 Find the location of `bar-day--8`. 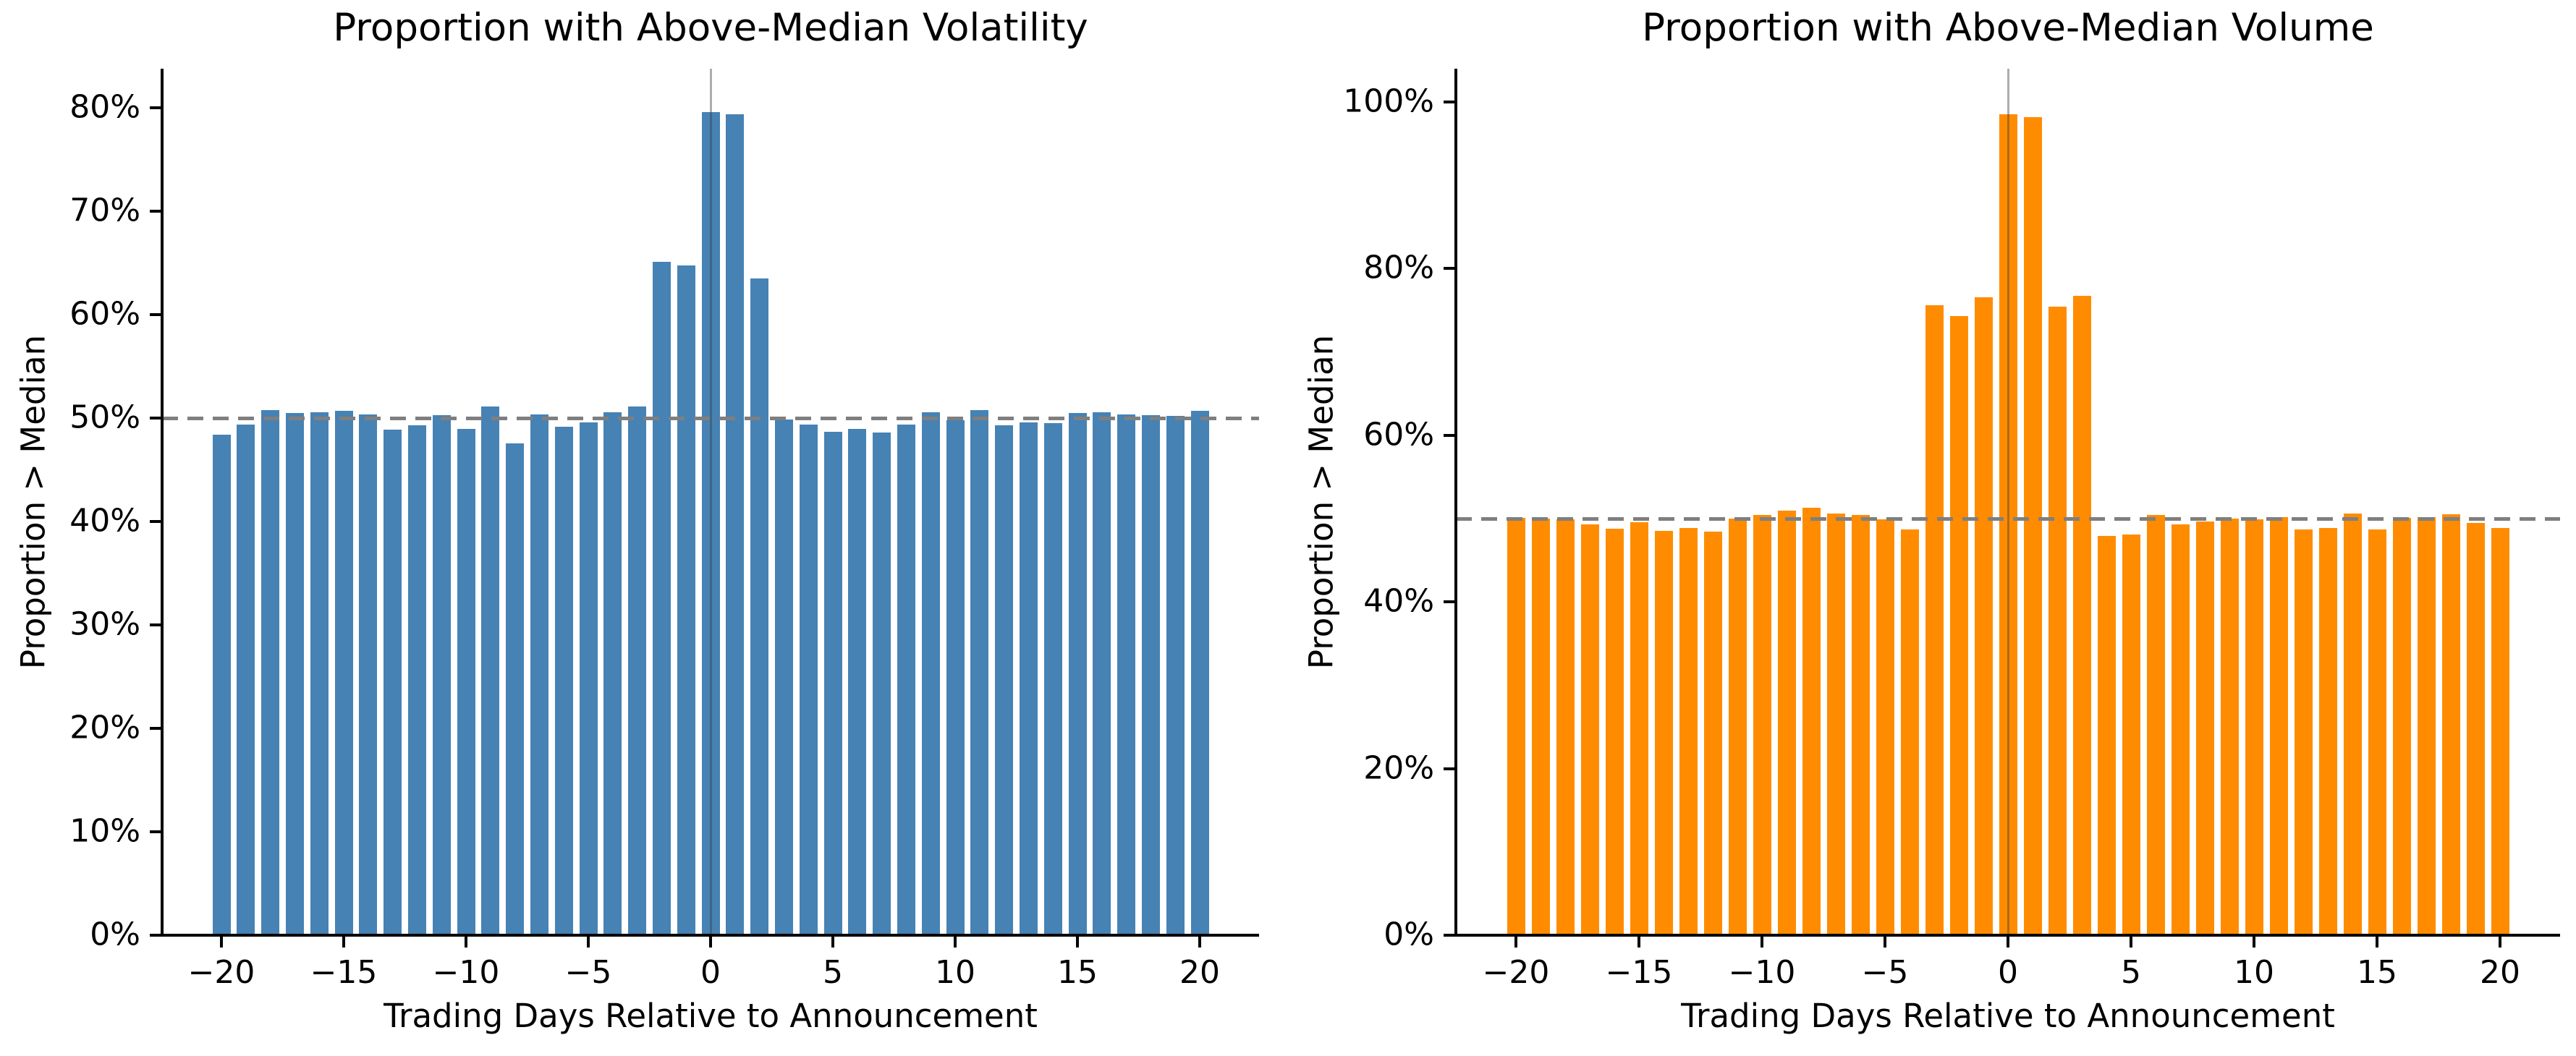

bar-day--8 is located at coordinates (1811, 721).